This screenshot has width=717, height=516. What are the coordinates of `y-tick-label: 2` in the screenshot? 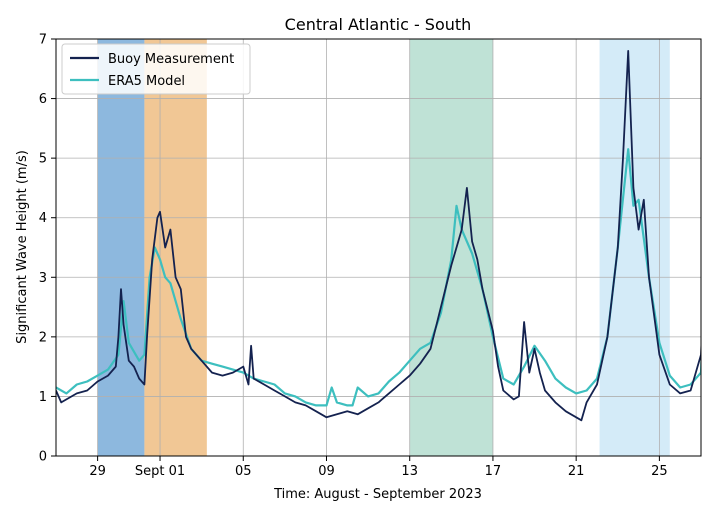 It's located at (43, 337).